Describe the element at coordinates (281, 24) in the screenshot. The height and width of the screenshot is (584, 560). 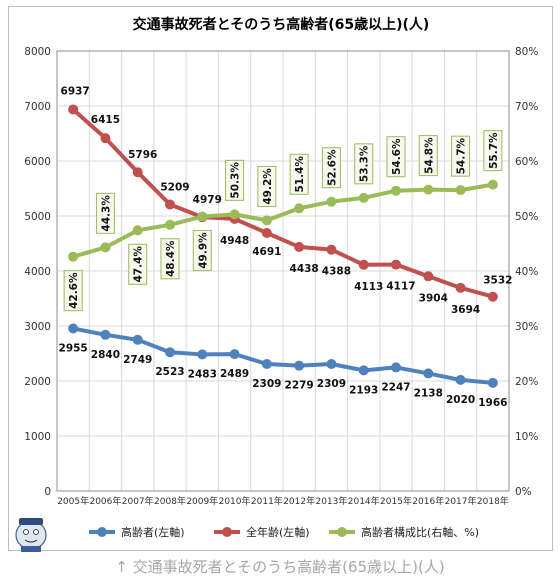
I see `chart-title: 交通事故死者とそのうち高齢者(65歳以上)(人)` at that location.